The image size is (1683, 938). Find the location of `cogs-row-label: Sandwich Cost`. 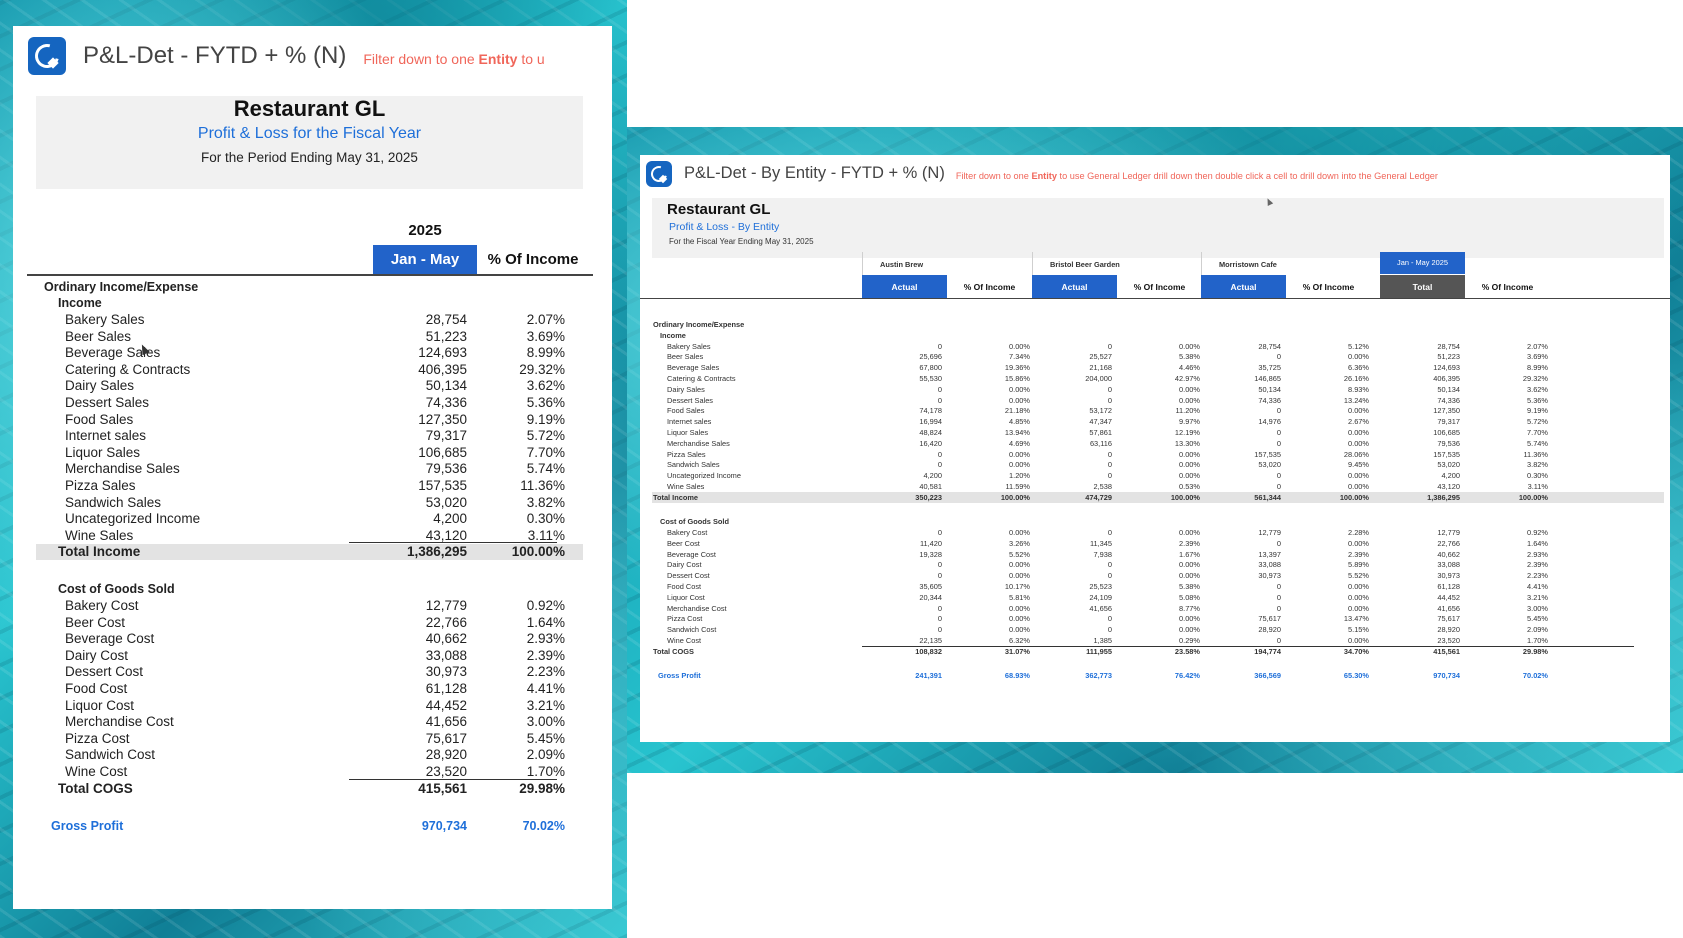

cogs-row-label: Sandwich Cost is located at coordinates (110, 755).